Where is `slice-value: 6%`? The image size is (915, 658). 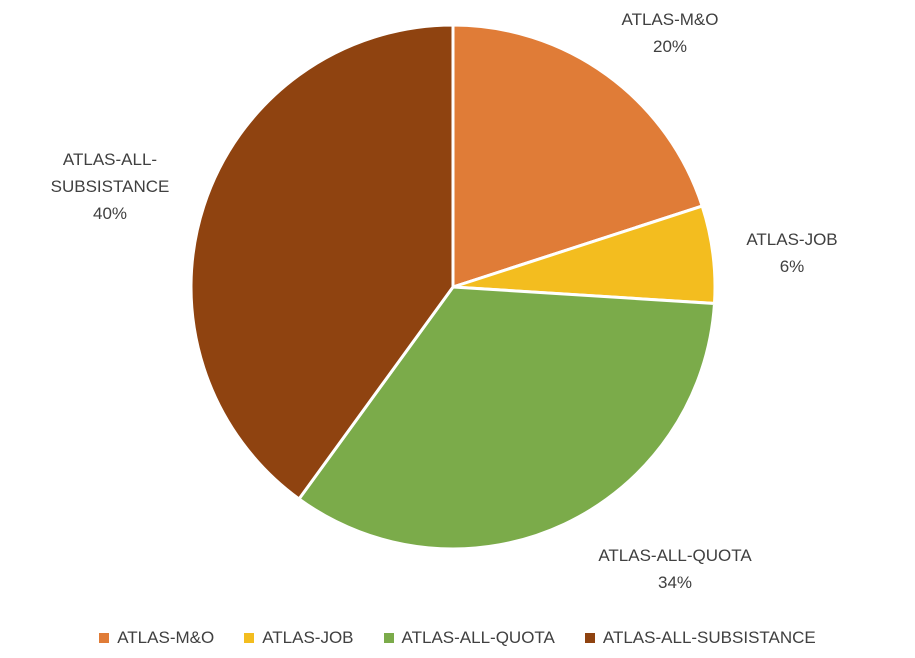
slice-value: 6% is located at coordinates (792, 266).